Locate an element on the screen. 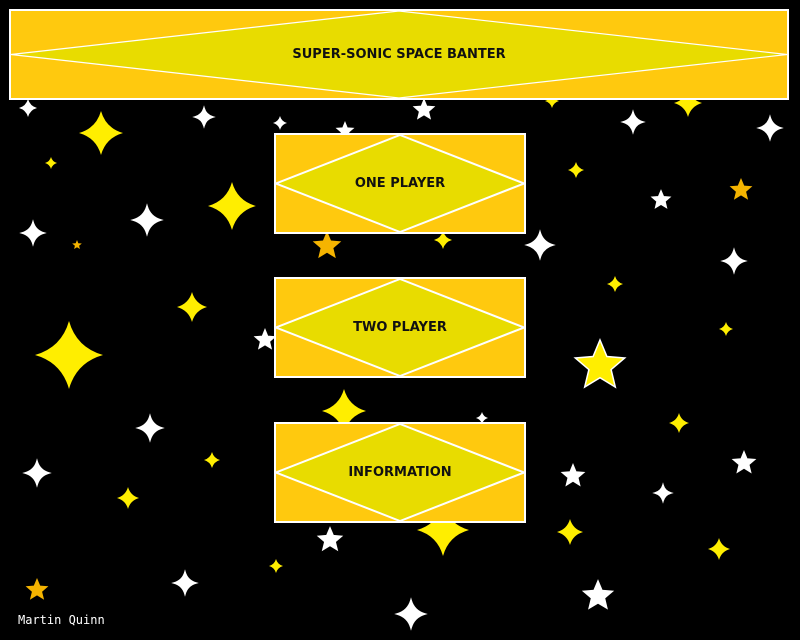 This screenshot has width=800, height=640. information-label: INFORMATION is located at coordinates (400, 472).